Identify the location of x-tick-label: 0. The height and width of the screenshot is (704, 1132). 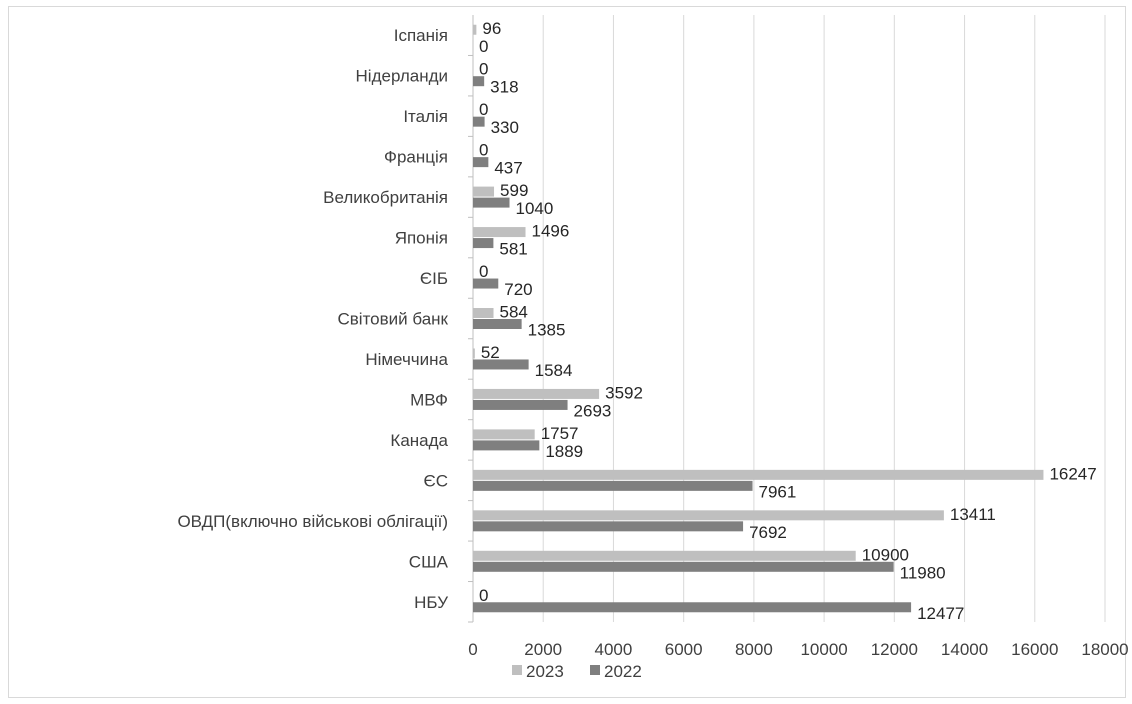
(472, 649).